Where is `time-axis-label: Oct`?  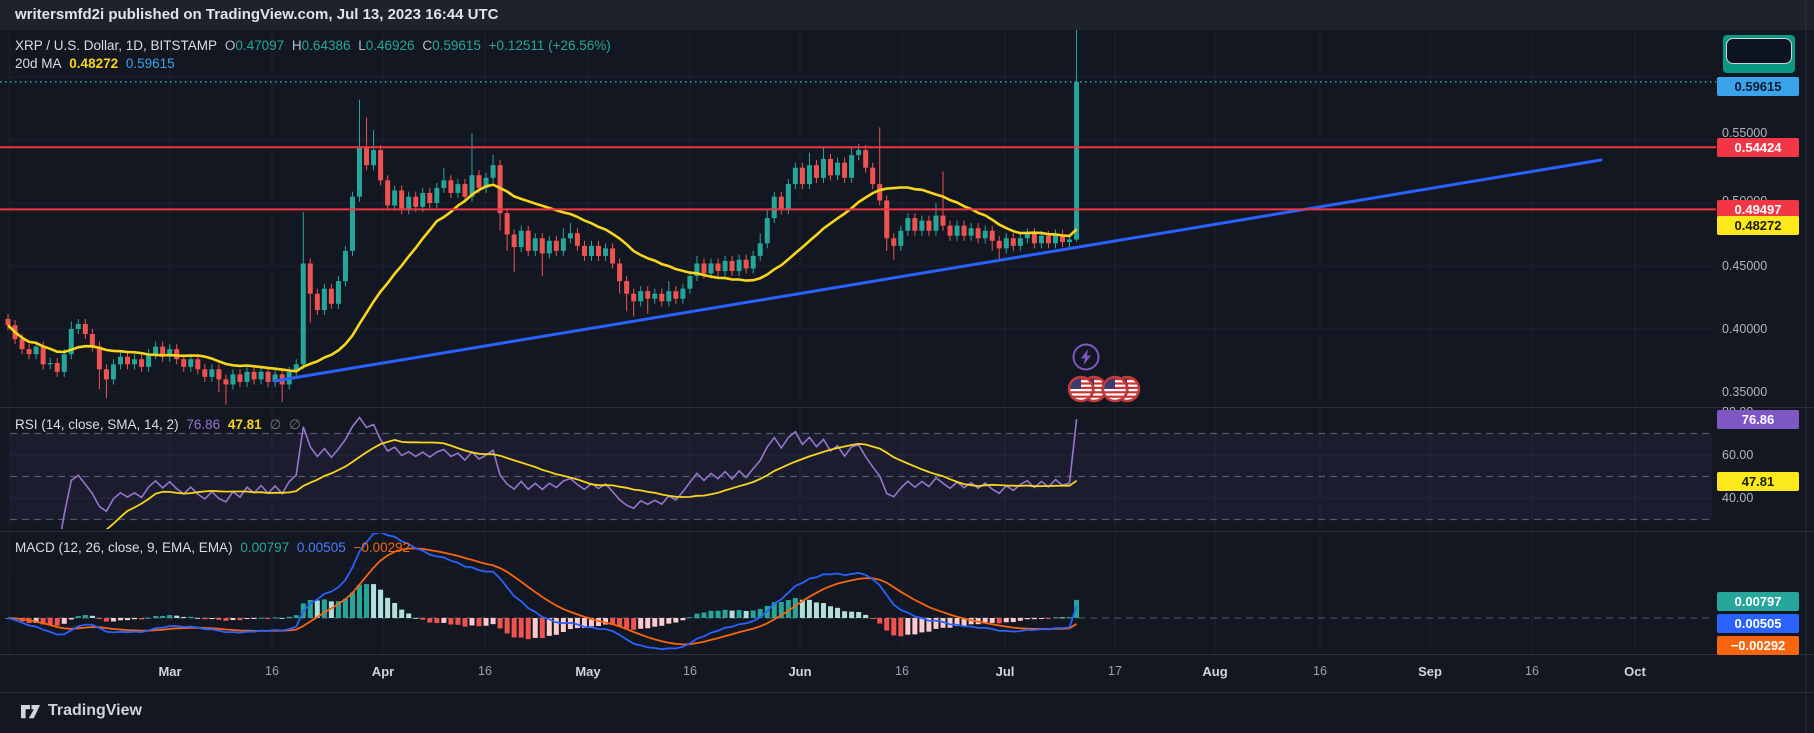
time-axis-label: Oct is located at coordinates (1635, 671).